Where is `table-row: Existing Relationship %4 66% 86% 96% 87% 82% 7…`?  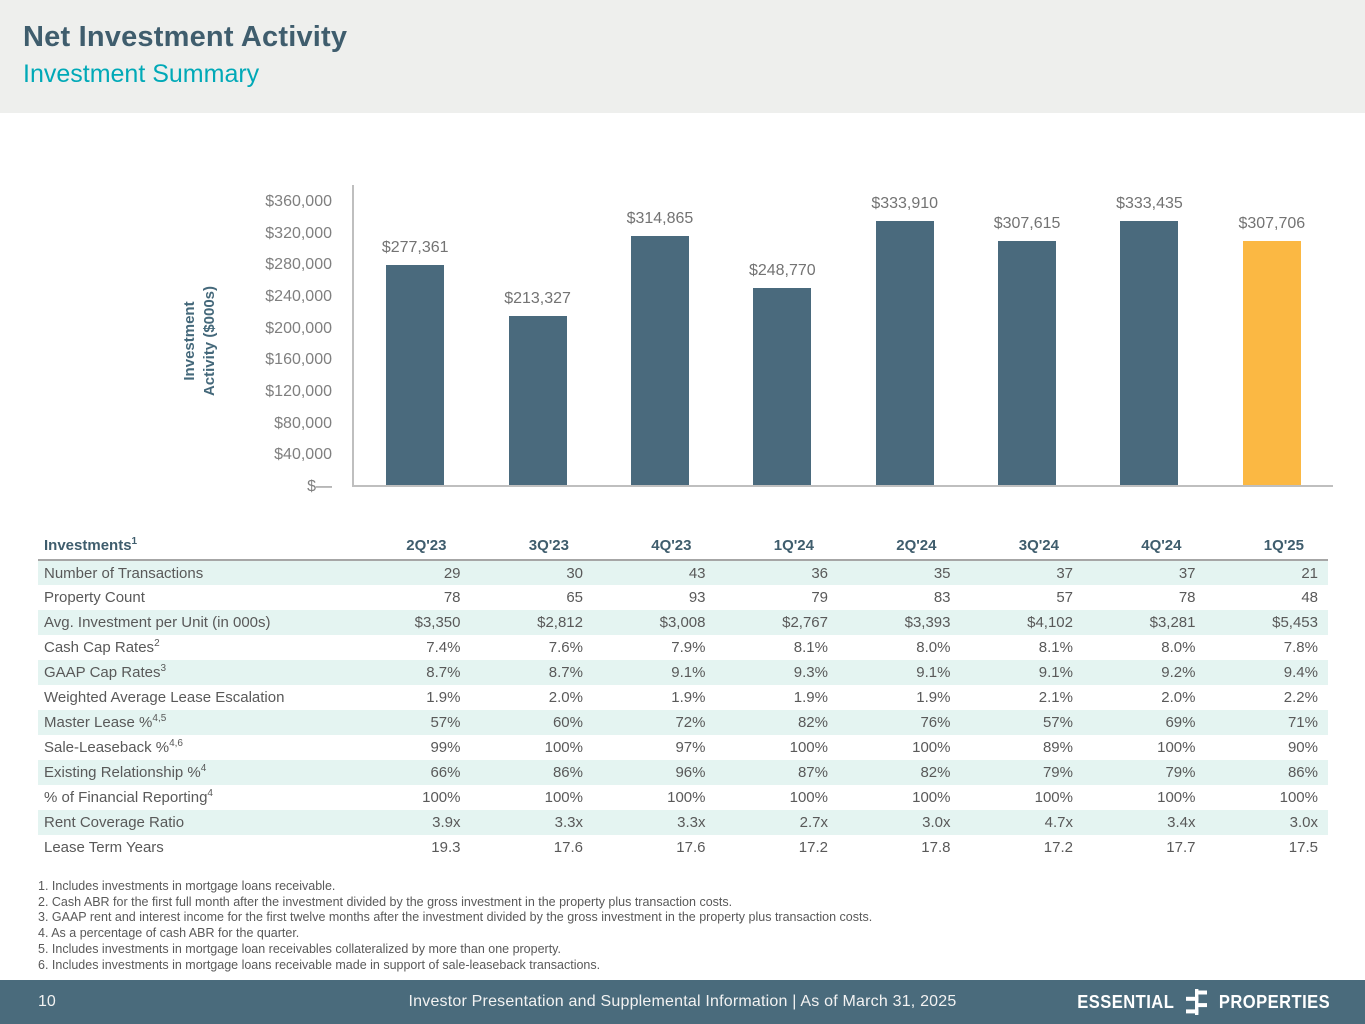 table-row: Existing Relationship %4 66% 86% 96% 87% 82% 7… is located at coordinates (683, 772).